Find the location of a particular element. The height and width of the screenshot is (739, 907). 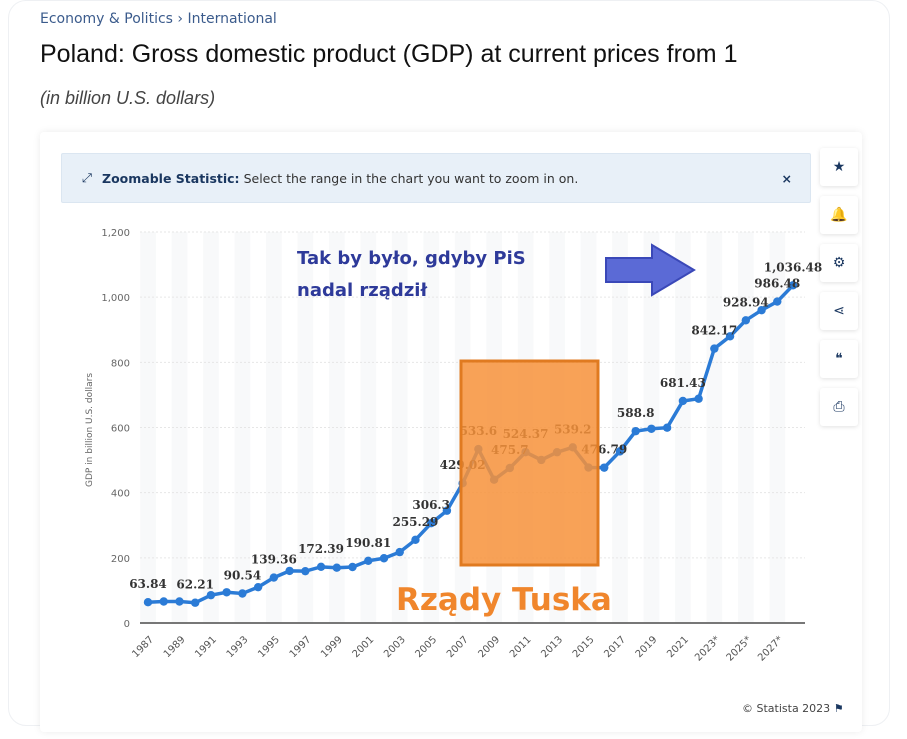

x-tick-label: 2001 is located at coordinates (364, 647).